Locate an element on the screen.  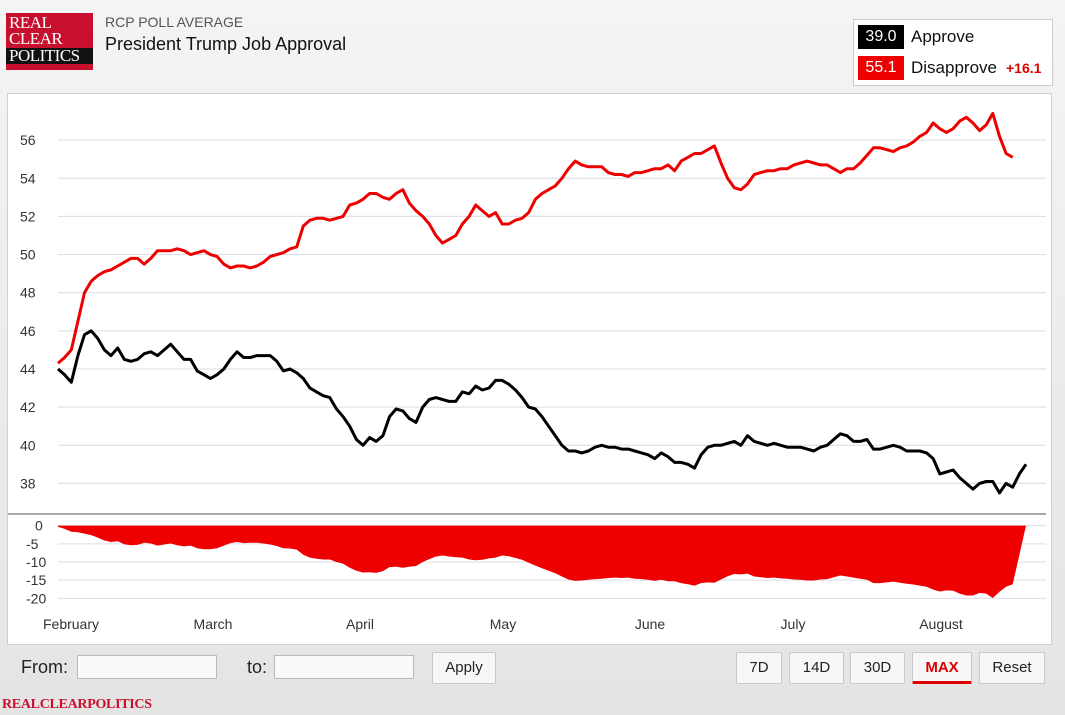
x-tick-label: August is located at coordinates (941, 624).